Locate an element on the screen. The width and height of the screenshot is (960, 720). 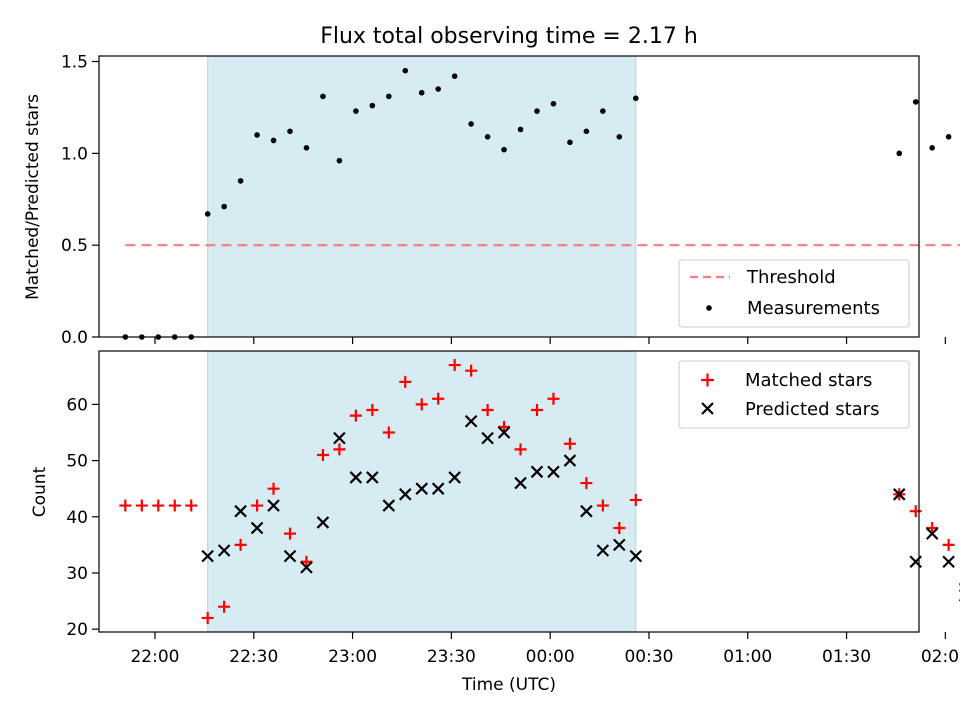
x-axis-label: Time (UTC) is located at coordinates (508, 685).